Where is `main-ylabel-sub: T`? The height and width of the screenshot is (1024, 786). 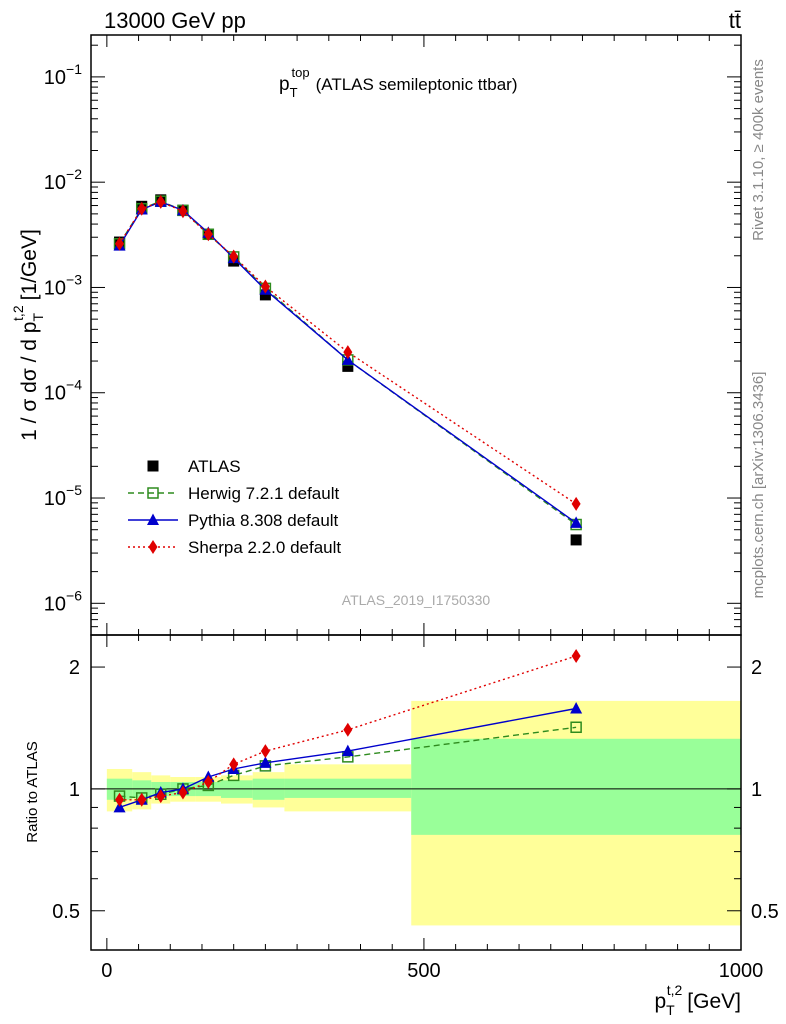
main-ylabel-sub: T is located at coordinates (38, 317).